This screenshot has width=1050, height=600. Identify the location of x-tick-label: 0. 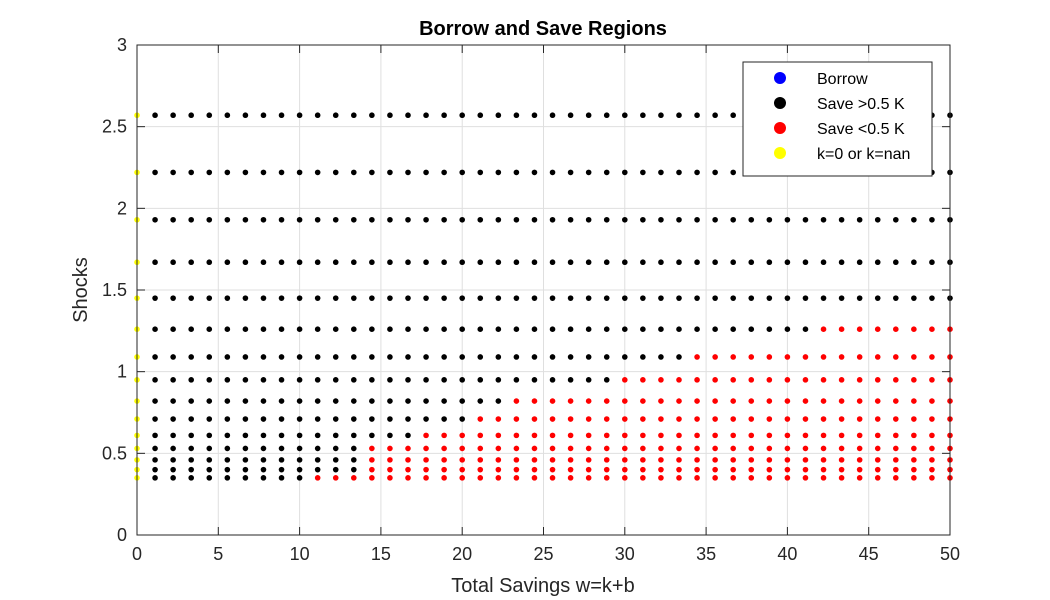
(137, 554).